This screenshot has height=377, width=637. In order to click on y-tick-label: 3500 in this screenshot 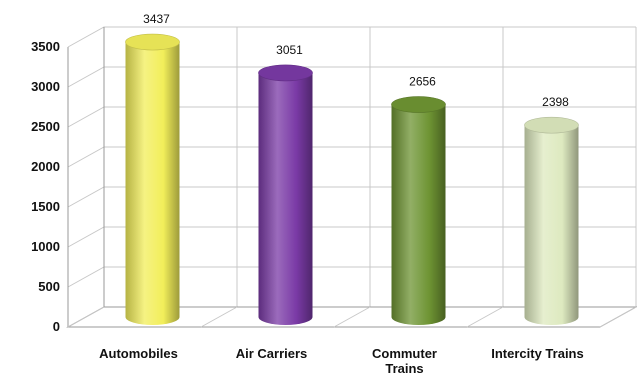, I will do `click(45, 46)`.